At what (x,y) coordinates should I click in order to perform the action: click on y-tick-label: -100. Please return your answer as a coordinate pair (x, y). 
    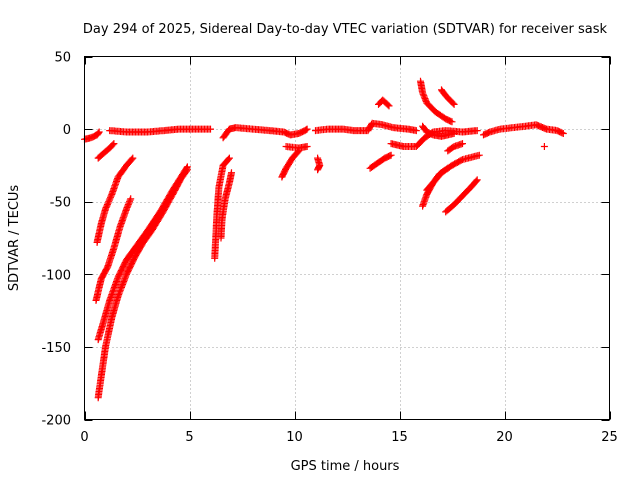
    Looking at the image, I should click on (56, 275).